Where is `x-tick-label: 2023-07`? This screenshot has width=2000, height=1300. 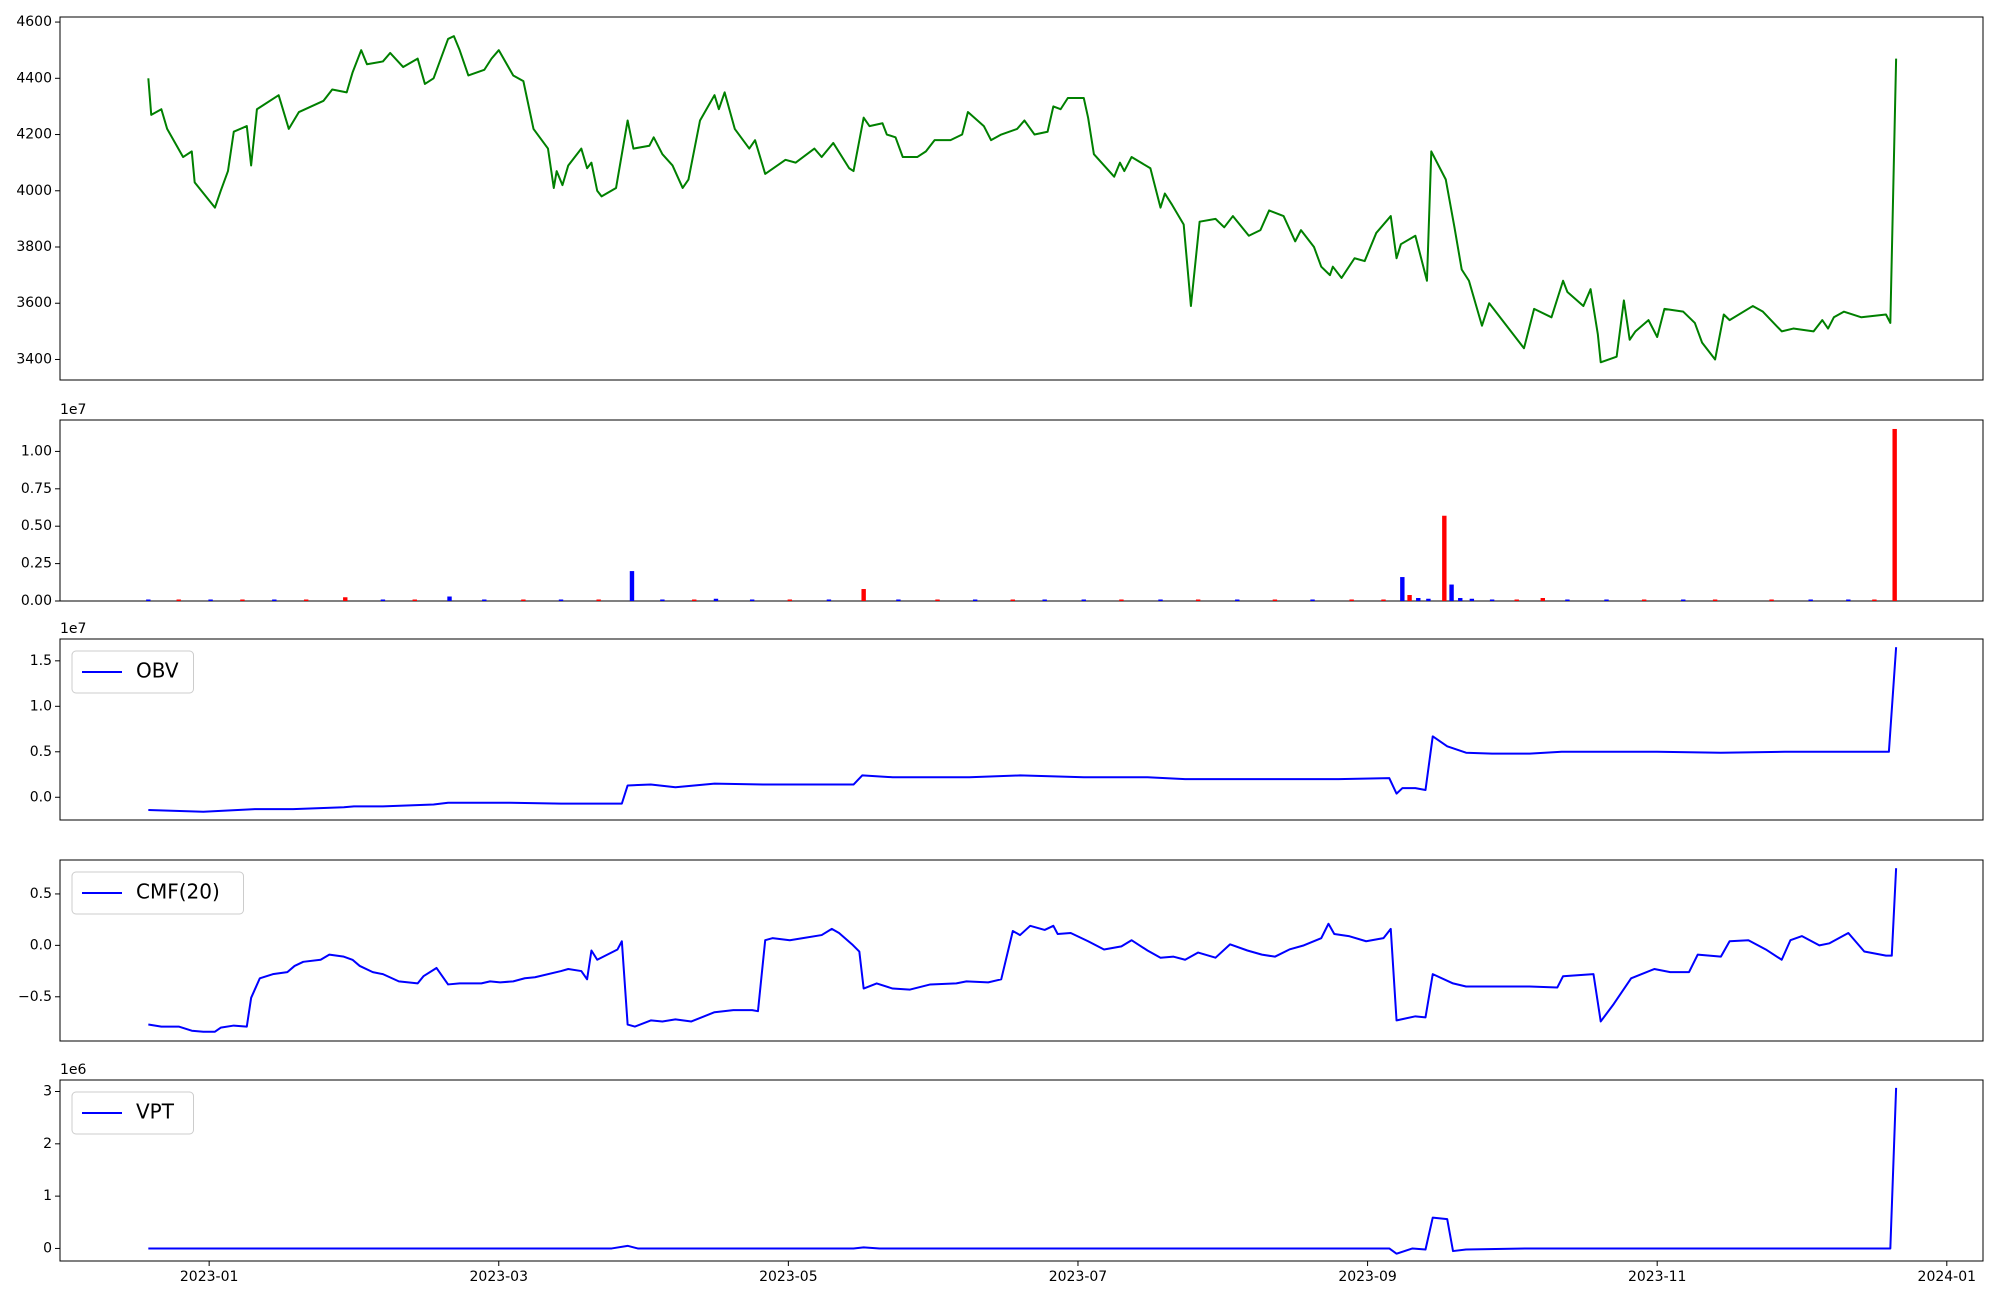 x-tick-label: 2023-07 is located at coordinates (1078, 1277).